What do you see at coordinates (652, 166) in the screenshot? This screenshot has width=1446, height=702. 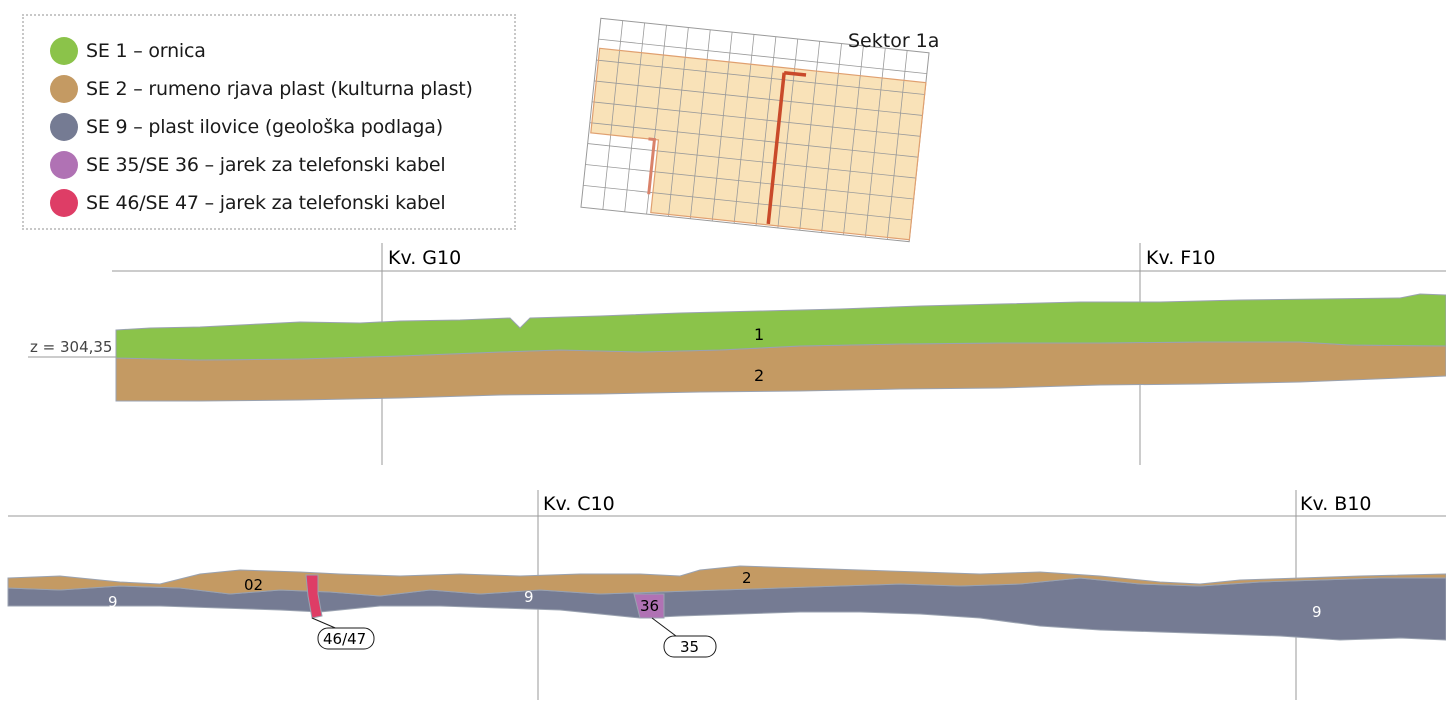 I see `profile-line-secondary` at bounding box center [652, 166].